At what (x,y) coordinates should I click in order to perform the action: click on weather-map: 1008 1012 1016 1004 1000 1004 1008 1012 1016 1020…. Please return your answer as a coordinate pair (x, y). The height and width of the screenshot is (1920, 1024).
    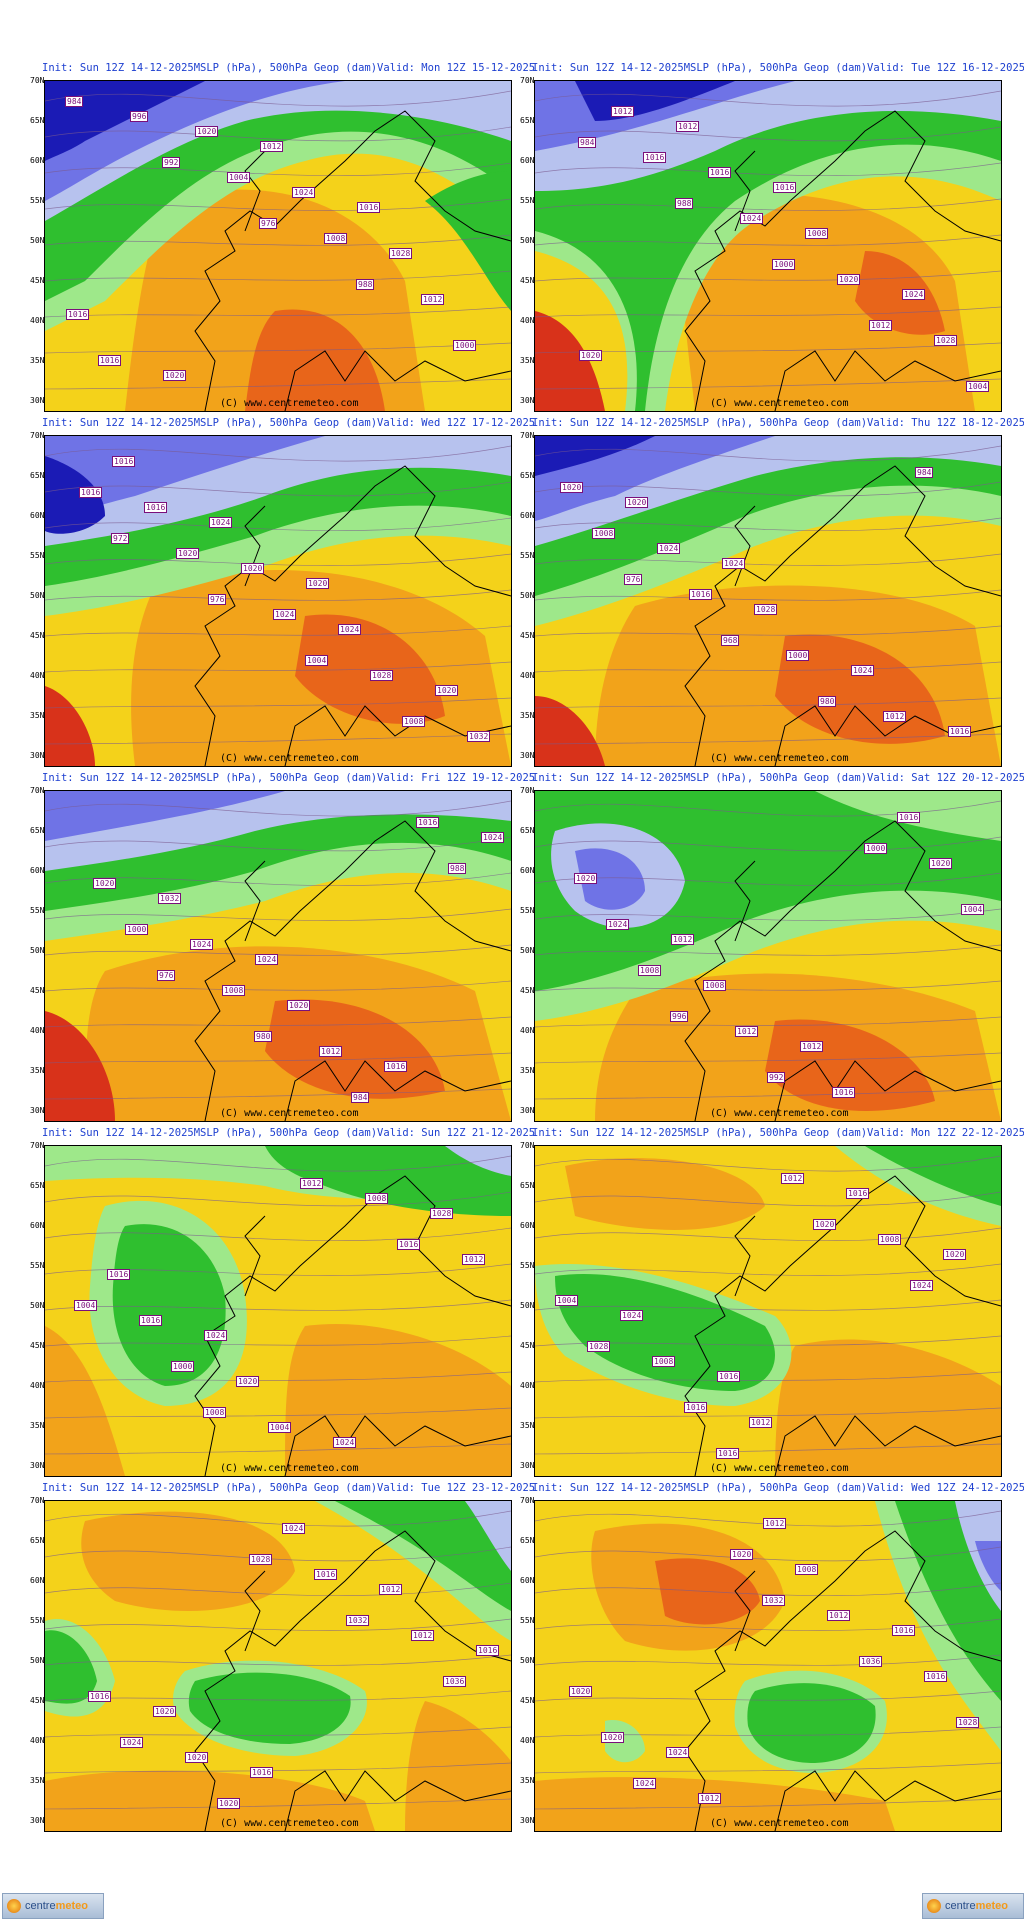
    Looking at the image, I should click on (278, 1311).